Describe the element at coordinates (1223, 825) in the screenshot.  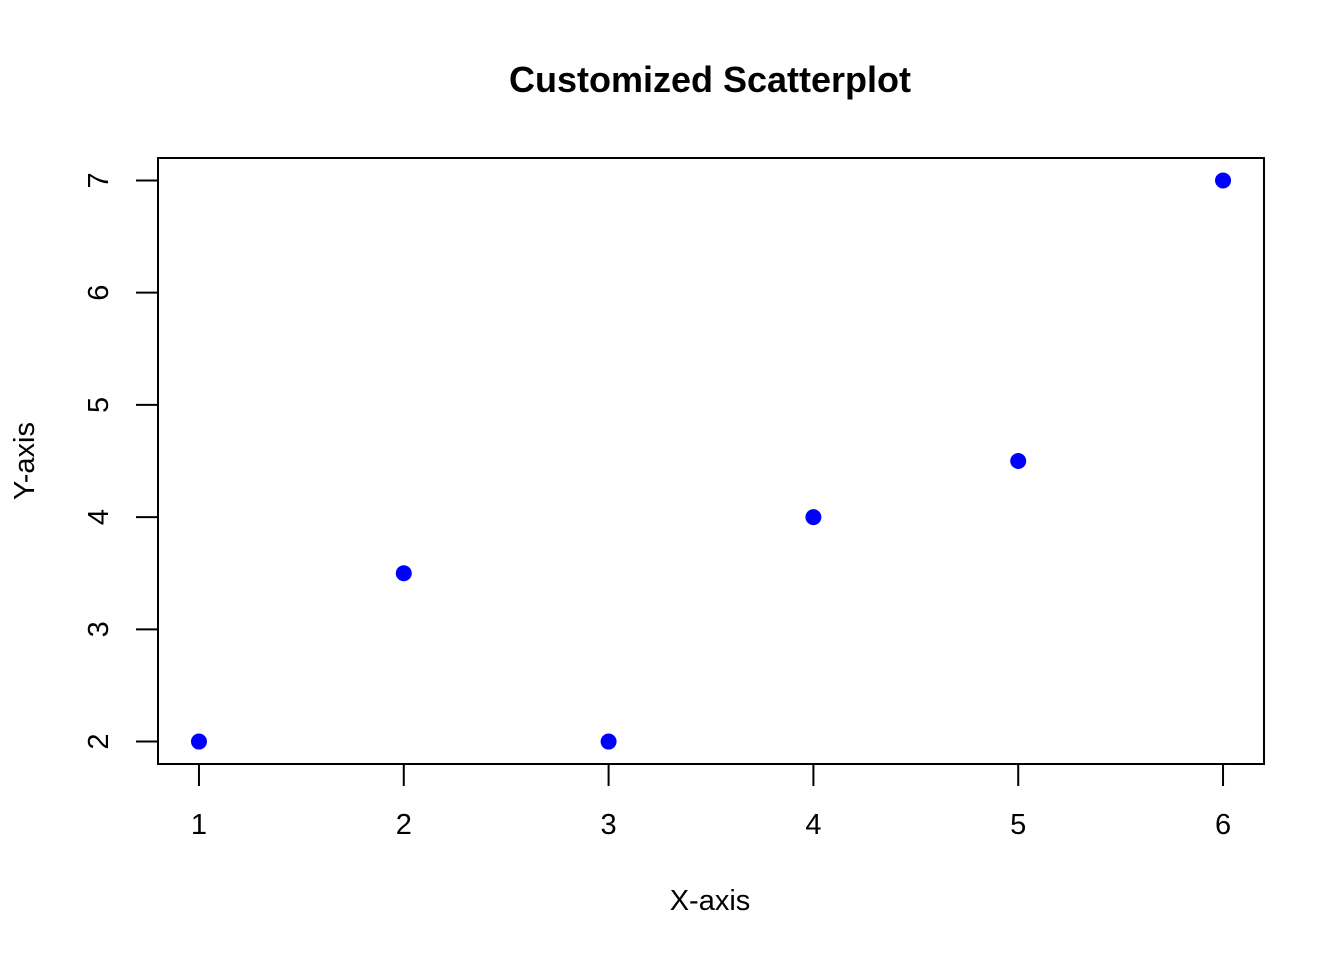
I see `x-tick-label: 6` at that location.